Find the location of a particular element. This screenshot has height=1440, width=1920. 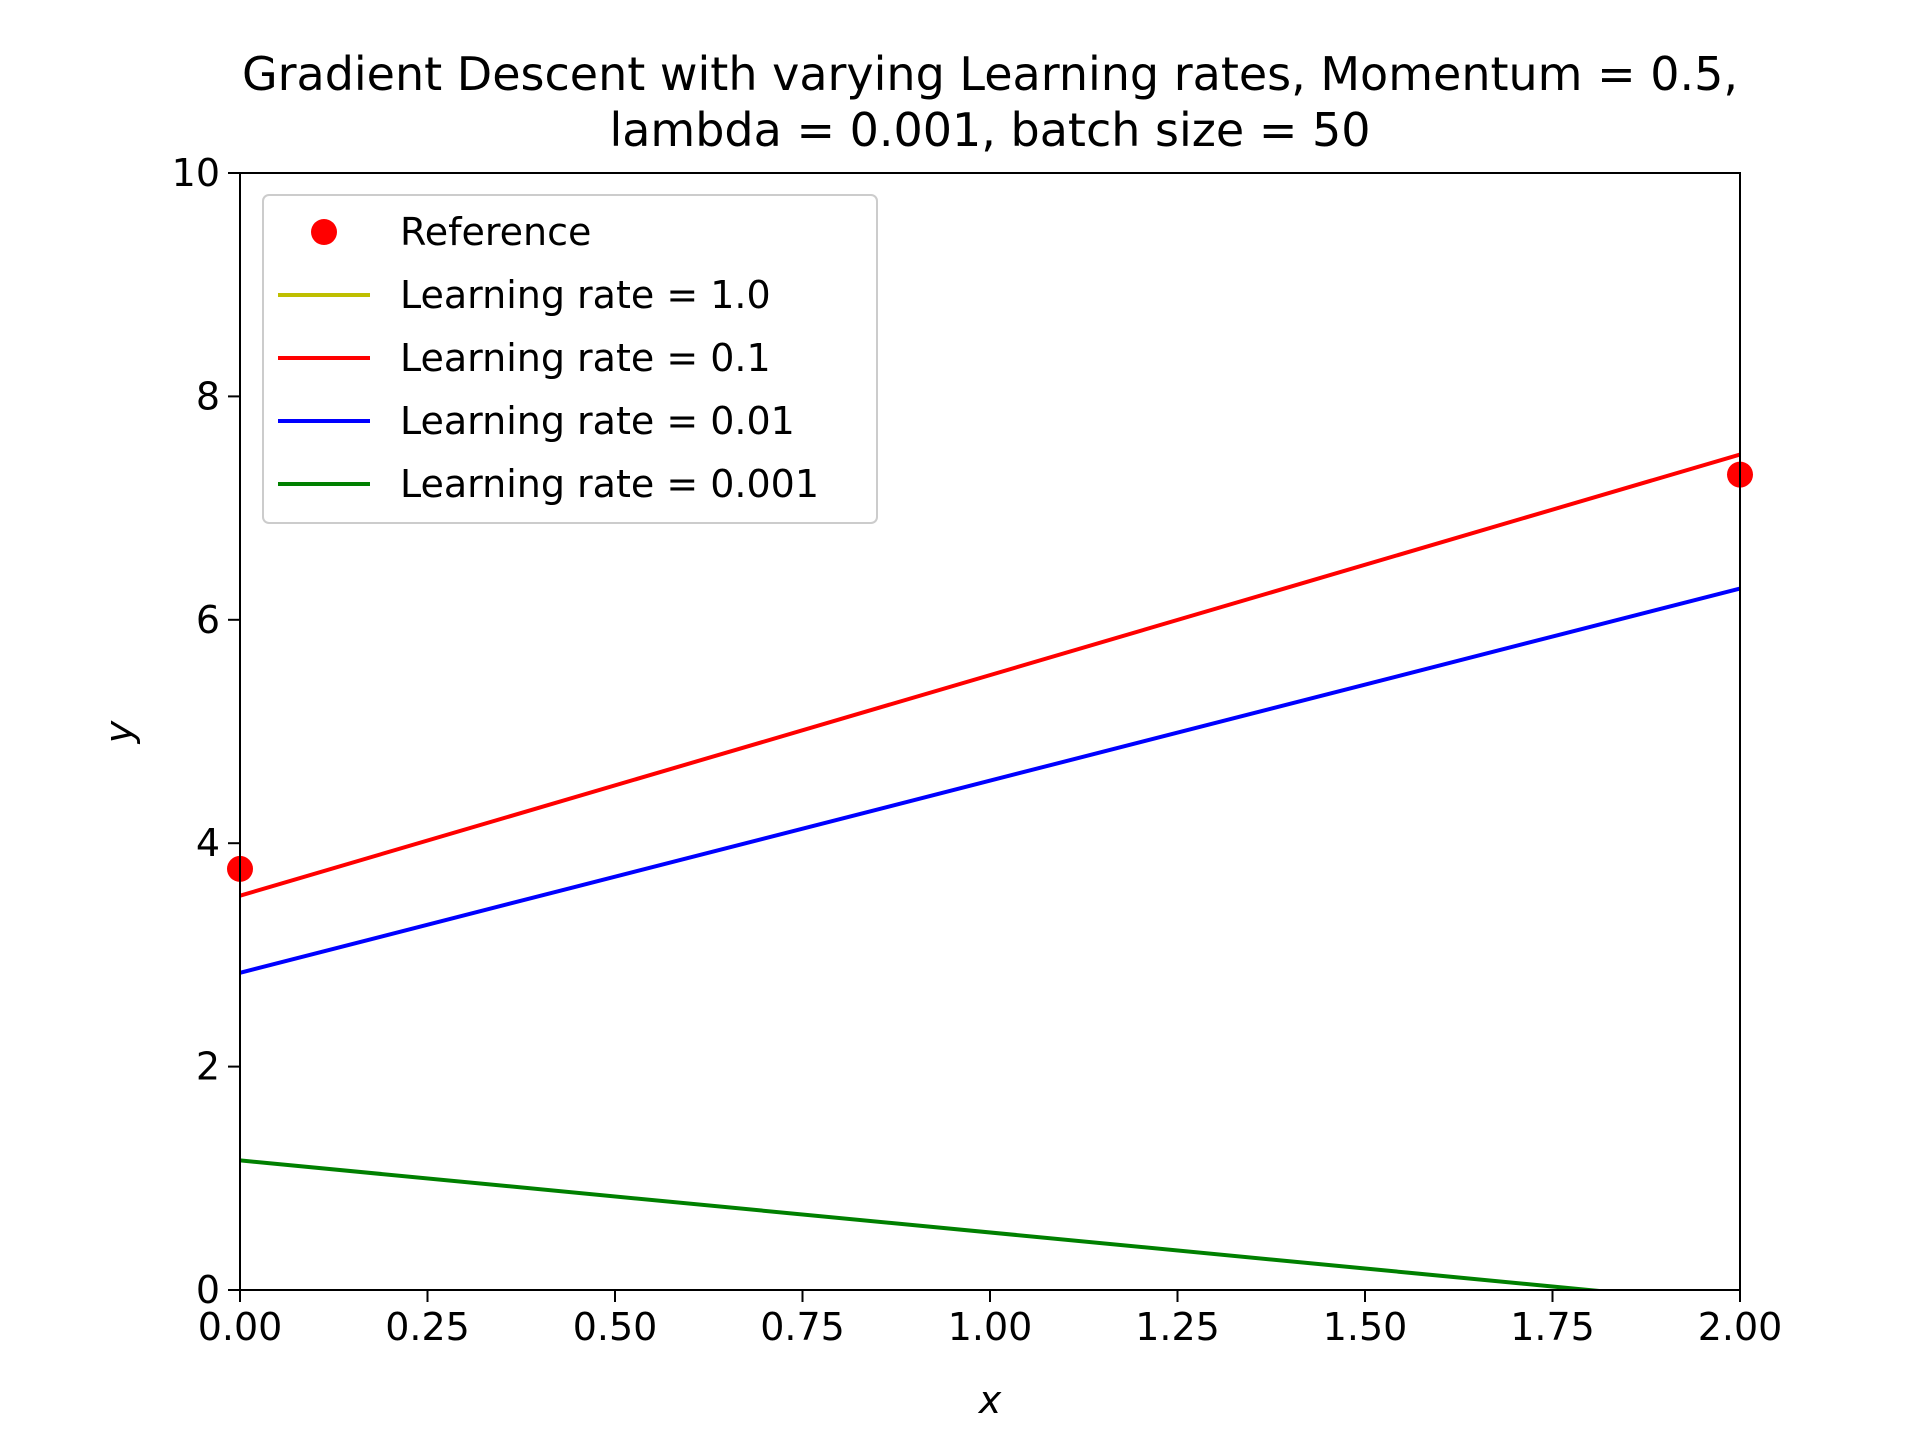

chart-subtitle: lambda = 0.001, batch size = 50 is located at coordinates (989, 130).